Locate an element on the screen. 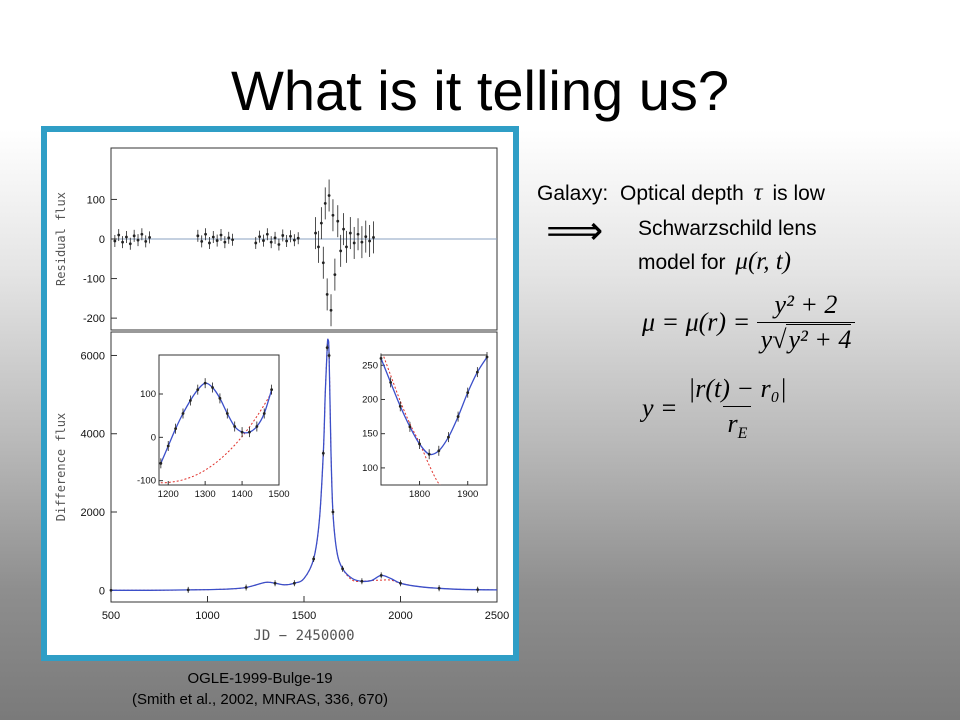 The height and width of the screenshot is (720, 960). difference-ytick-label: 2000 is located at coordinates (93, 513).